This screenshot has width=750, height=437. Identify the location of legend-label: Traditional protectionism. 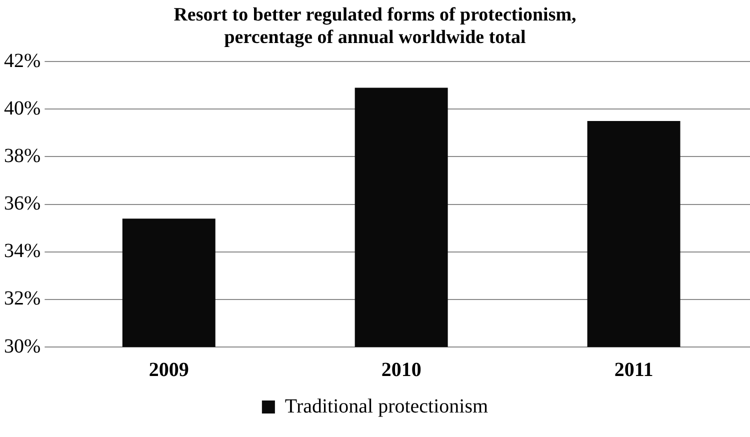
(386, 406).